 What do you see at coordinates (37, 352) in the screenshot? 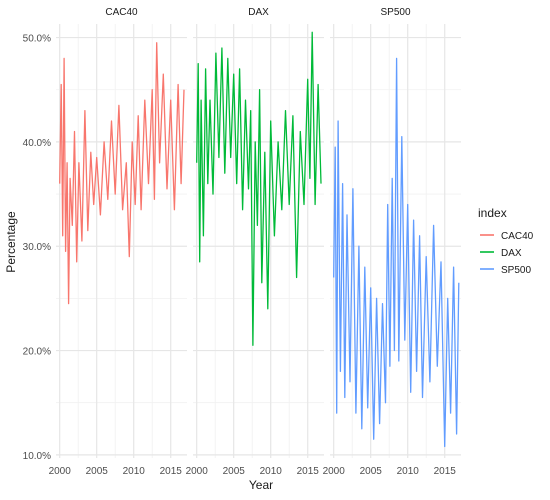
I see `y-tick-label: 20.0%` at bounding box center [37, 352].